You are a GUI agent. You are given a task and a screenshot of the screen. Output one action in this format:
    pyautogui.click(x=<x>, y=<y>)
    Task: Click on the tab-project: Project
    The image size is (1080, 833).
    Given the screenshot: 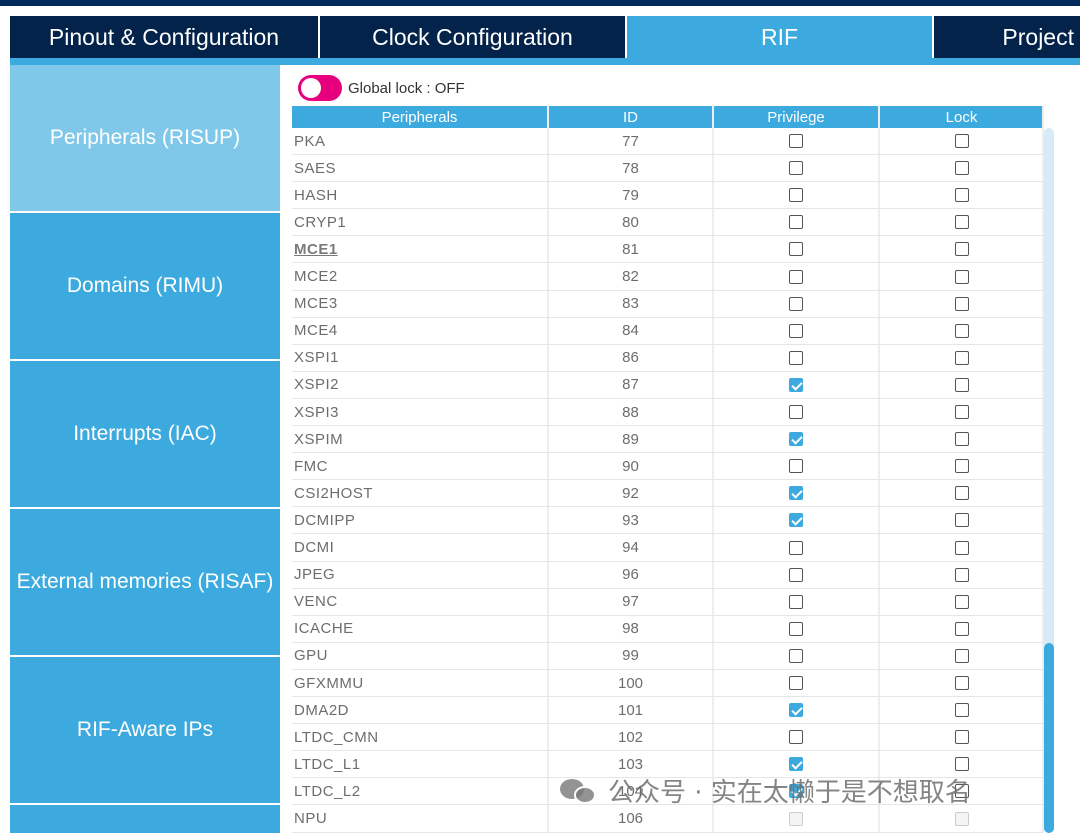 What is the action you would take?
    pyautogui.click(x=1007, y=37)
    